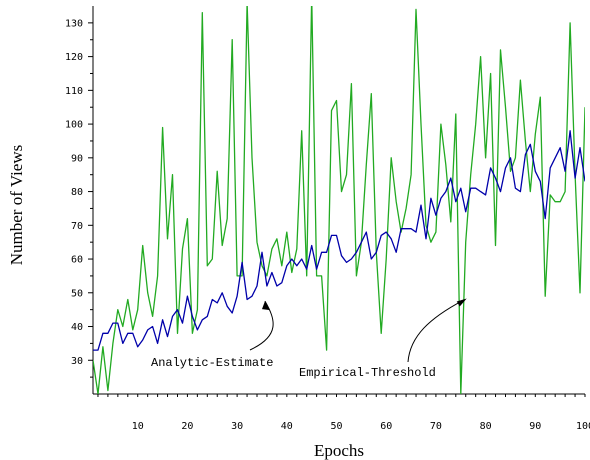  Describe the element at coordinates (74, 125) in the screenshot. I see `y-tick-label: 100` at that location.